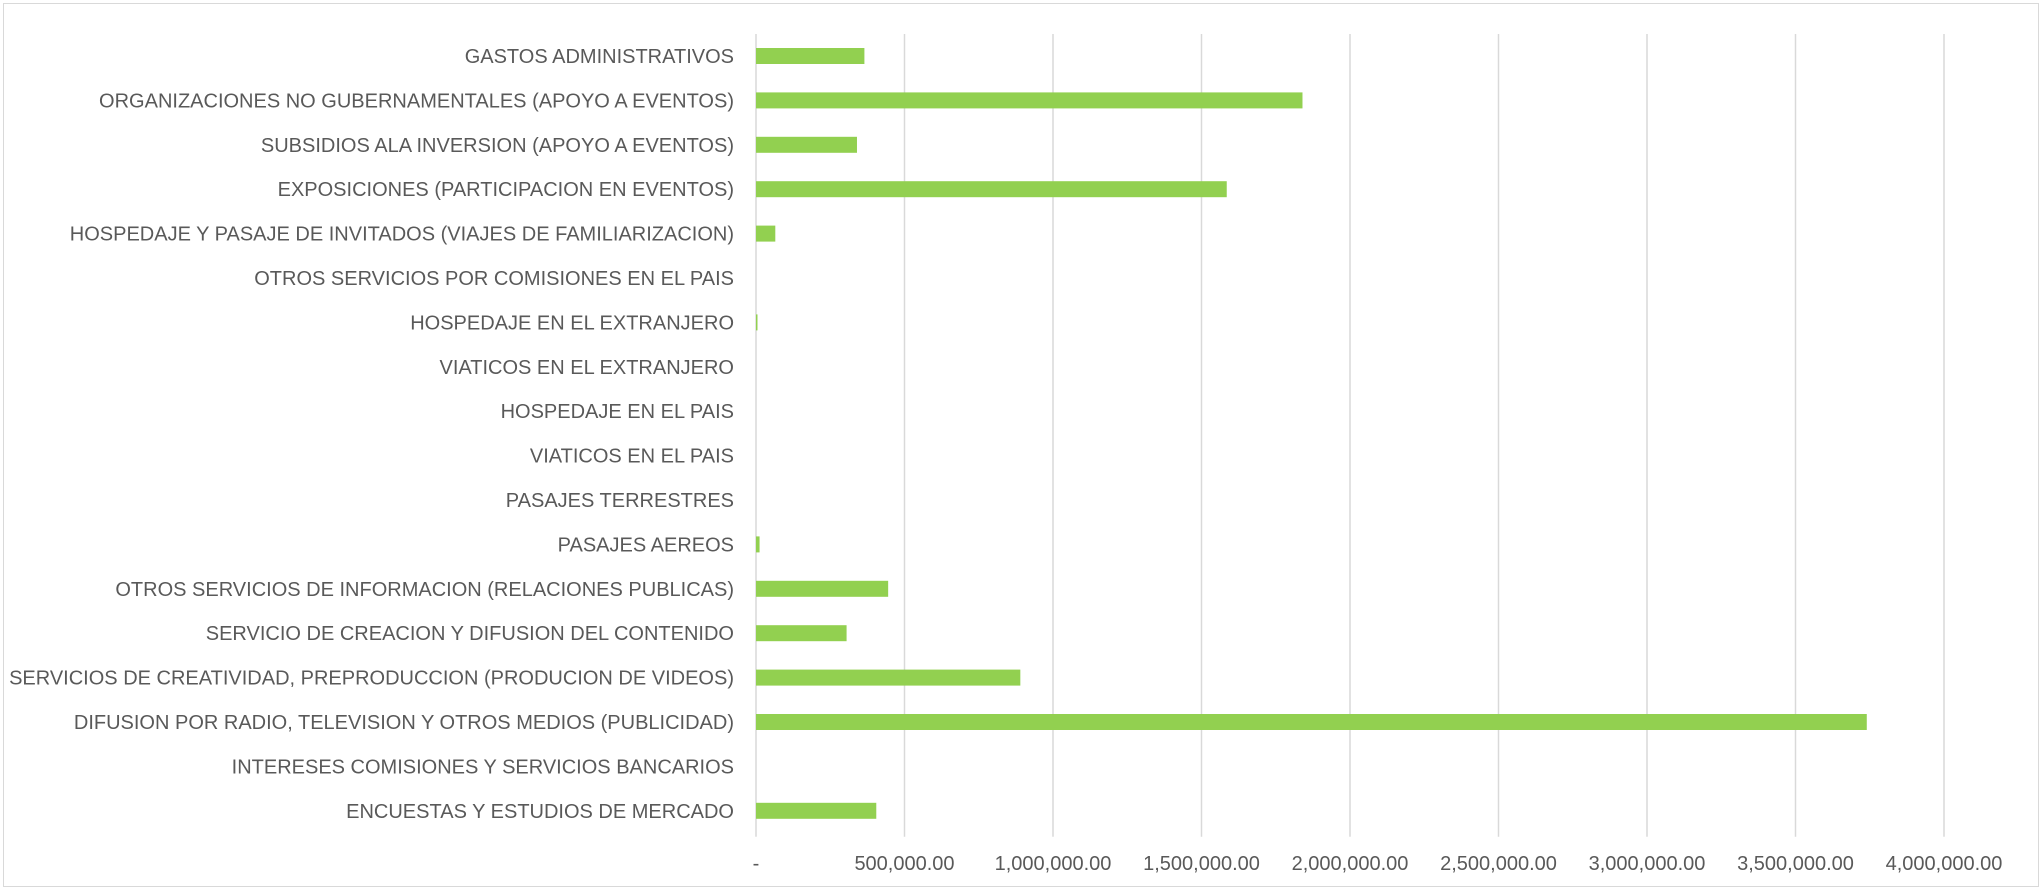 The width and height of the screenshot is (2044, 891). Describe the element at coordinates (540, 812) in the screenshot. I see `category-label: ENCUESTAS Y ESTUDIOS DE MERCADO` at that location.